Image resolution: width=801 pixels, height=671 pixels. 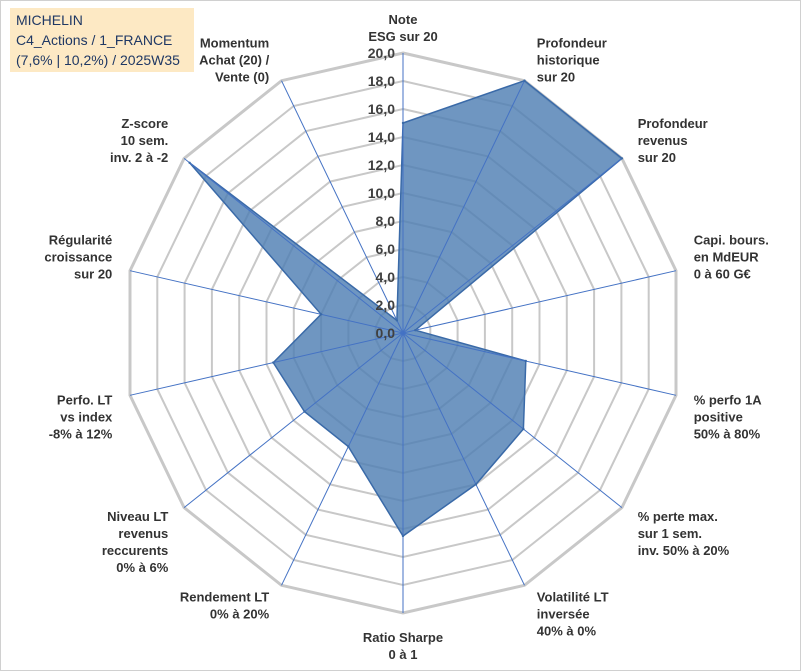 I want to click on category-label-line: vs index, so click(x=86, y=417).